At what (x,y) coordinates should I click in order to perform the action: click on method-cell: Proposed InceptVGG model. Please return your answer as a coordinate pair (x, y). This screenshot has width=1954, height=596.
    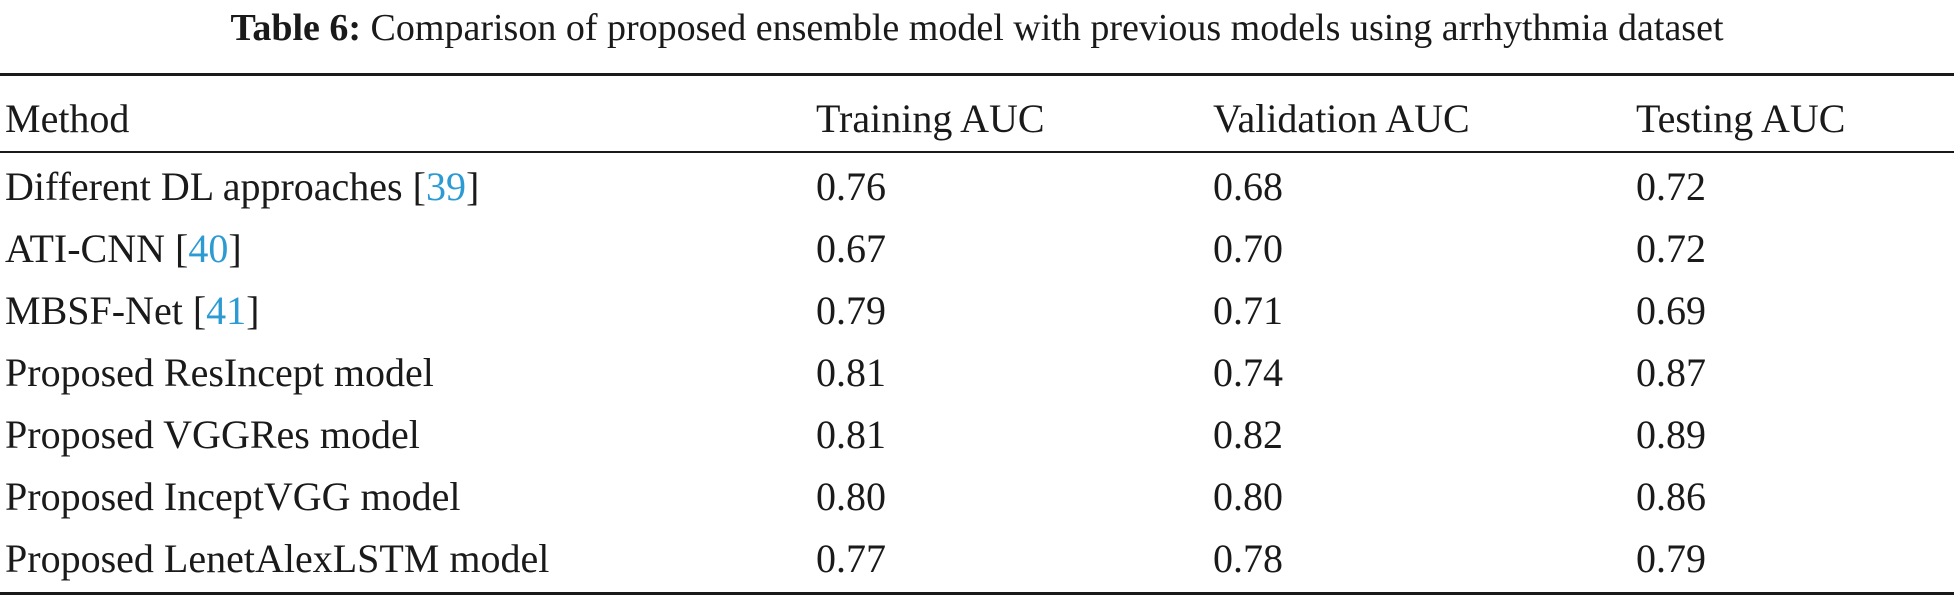
    Looking at the image, I should click on (233, 496).